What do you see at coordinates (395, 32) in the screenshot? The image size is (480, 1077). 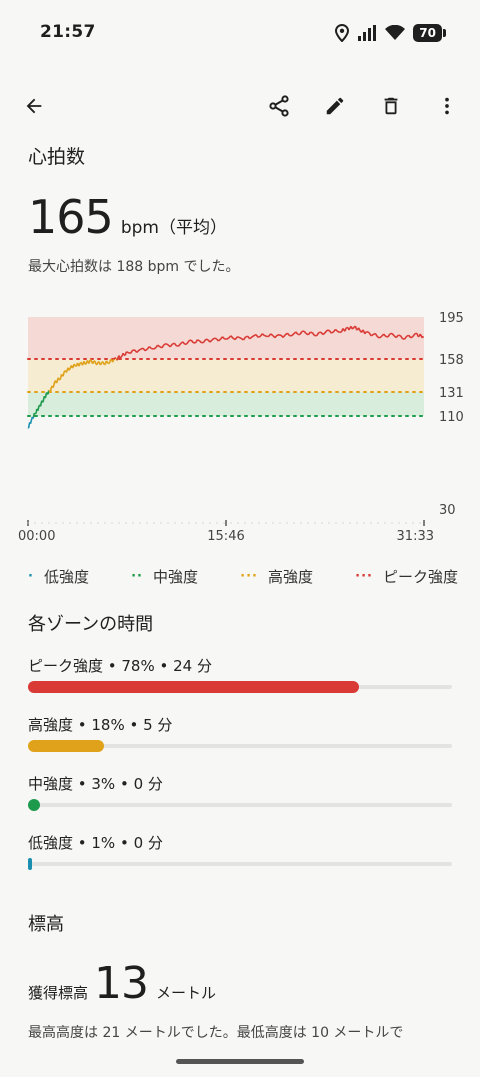 I see `wifi-icon` at bounding box center [395, 32].